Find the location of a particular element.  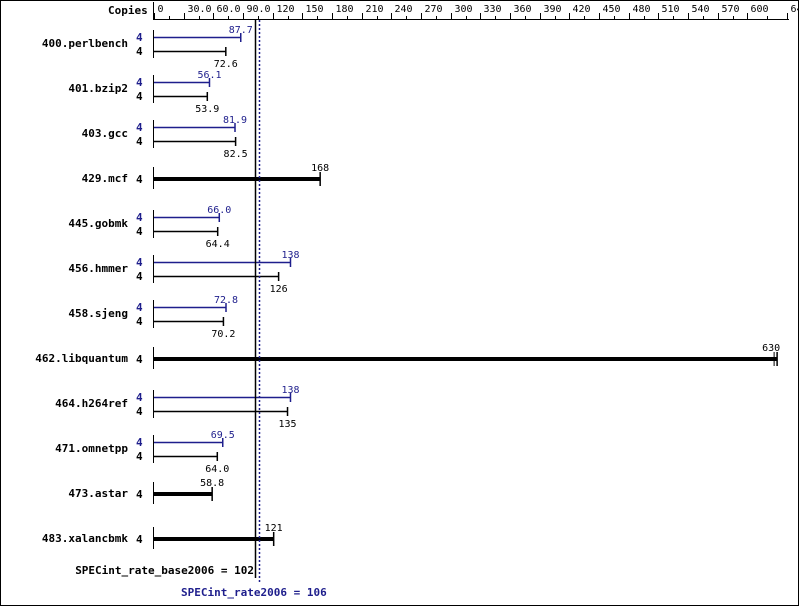

base-value-label: 64.0 is located at coordinates (217, 469).